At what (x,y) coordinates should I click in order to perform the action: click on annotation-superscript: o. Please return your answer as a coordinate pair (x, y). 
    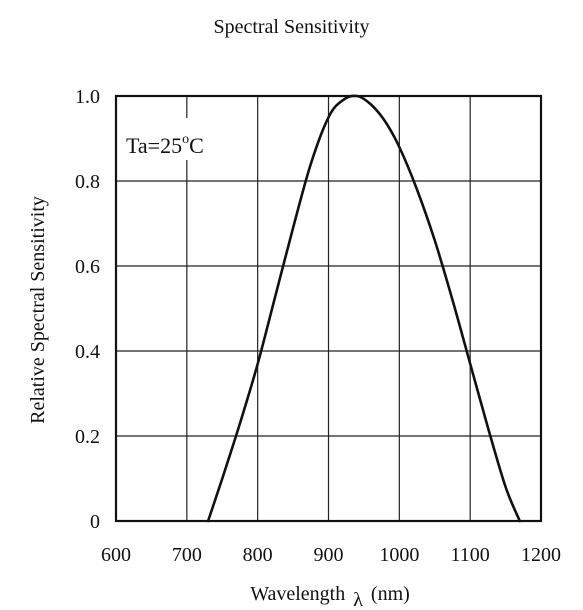
    Looking at the image, I should click on (185, 139).